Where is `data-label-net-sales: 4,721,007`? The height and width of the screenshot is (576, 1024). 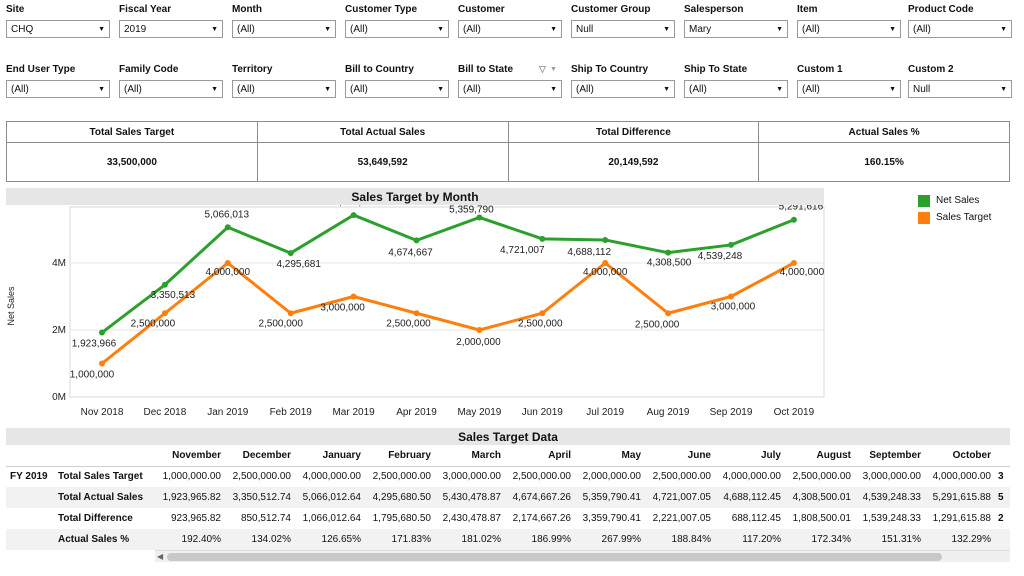
data-label-net-sales: 4,721,007 is located at coordinates (522, 250).